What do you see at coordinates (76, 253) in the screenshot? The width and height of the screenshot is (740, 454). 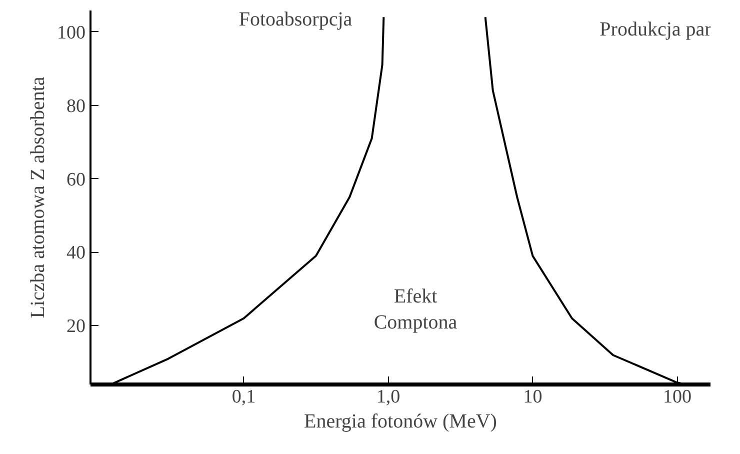 I see `y-tick-label: 40` at bounding box center [76, 253].